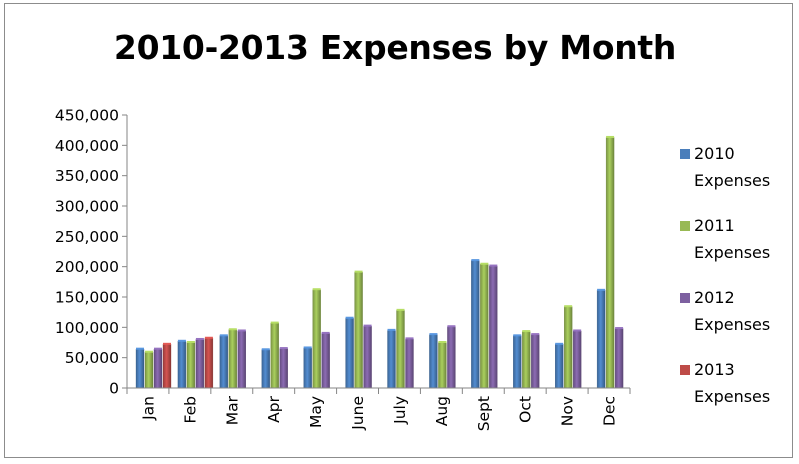  What do you see at coordinates (442, 365) in the screenshot?
I see `bar-2011-Aug` at bounding box center [442, 365].